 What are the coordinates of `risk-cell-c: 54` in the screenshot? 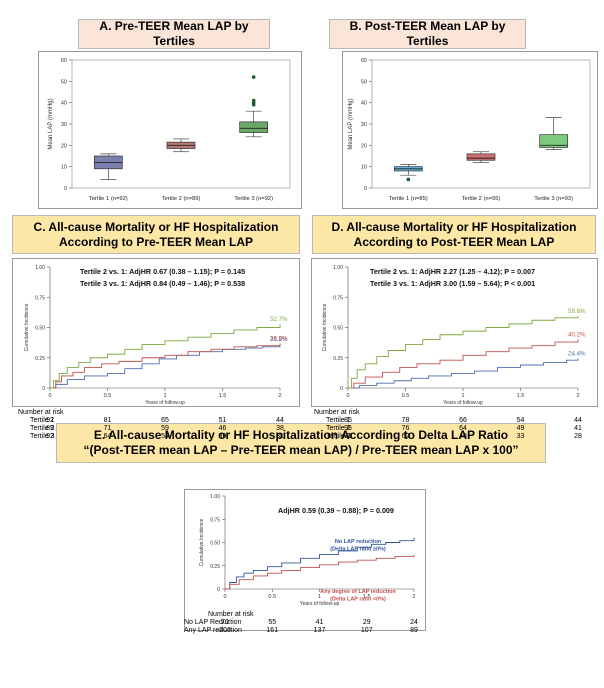 It's located at (165, 436).